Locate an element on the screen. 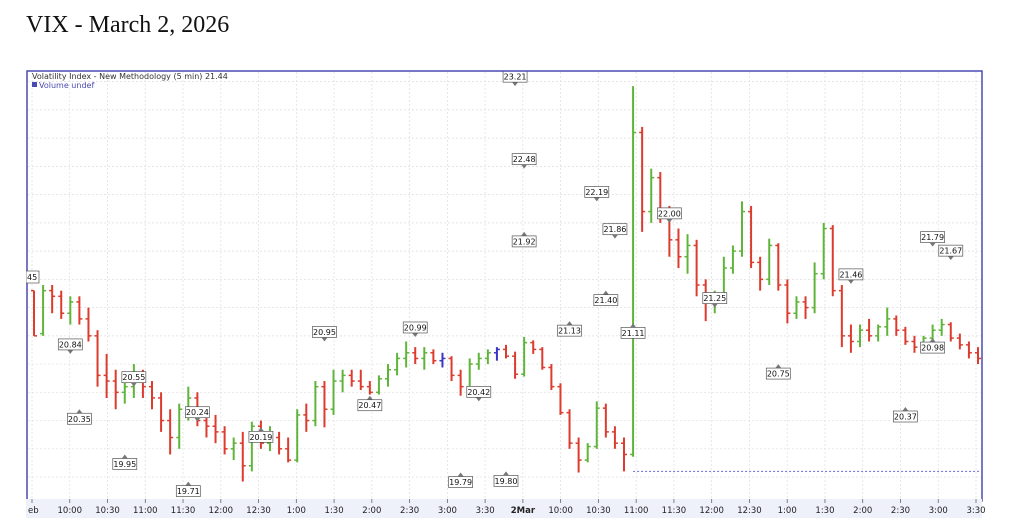  annotation-label: 21.25 is located at coordinates (714, 298).